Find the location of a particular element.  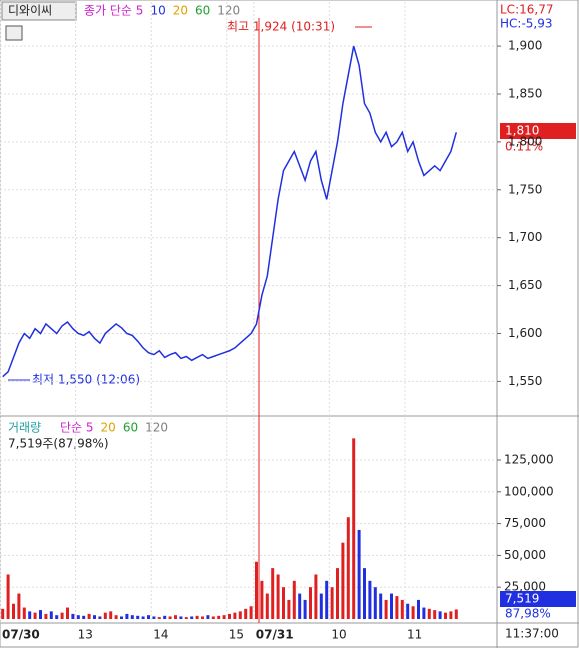

x-tick-label: 11 is located at coordinates (414, 635).